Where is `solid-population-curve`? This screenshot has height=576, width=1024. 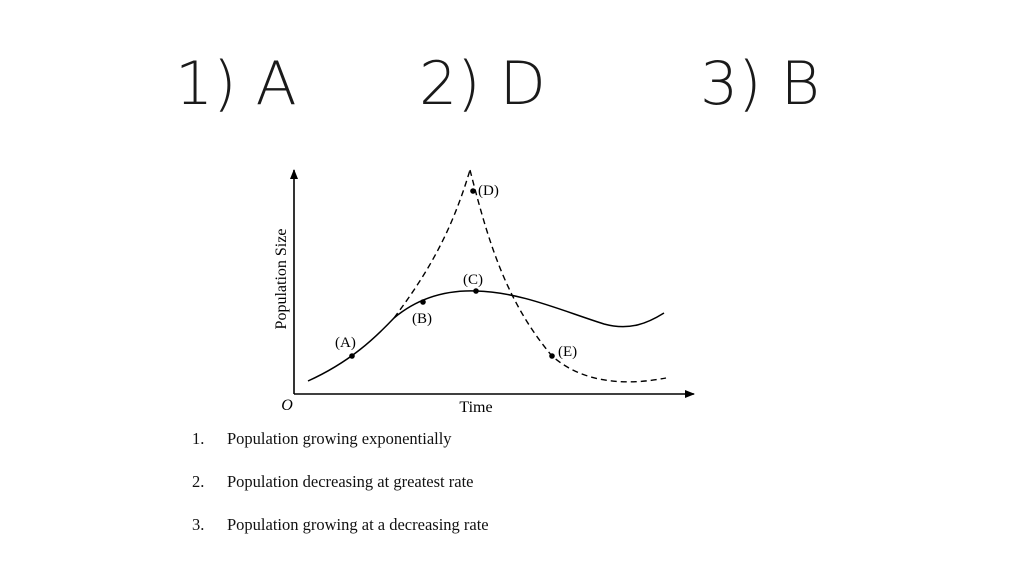
solid-population-curve is located at coordinates (486, 336).